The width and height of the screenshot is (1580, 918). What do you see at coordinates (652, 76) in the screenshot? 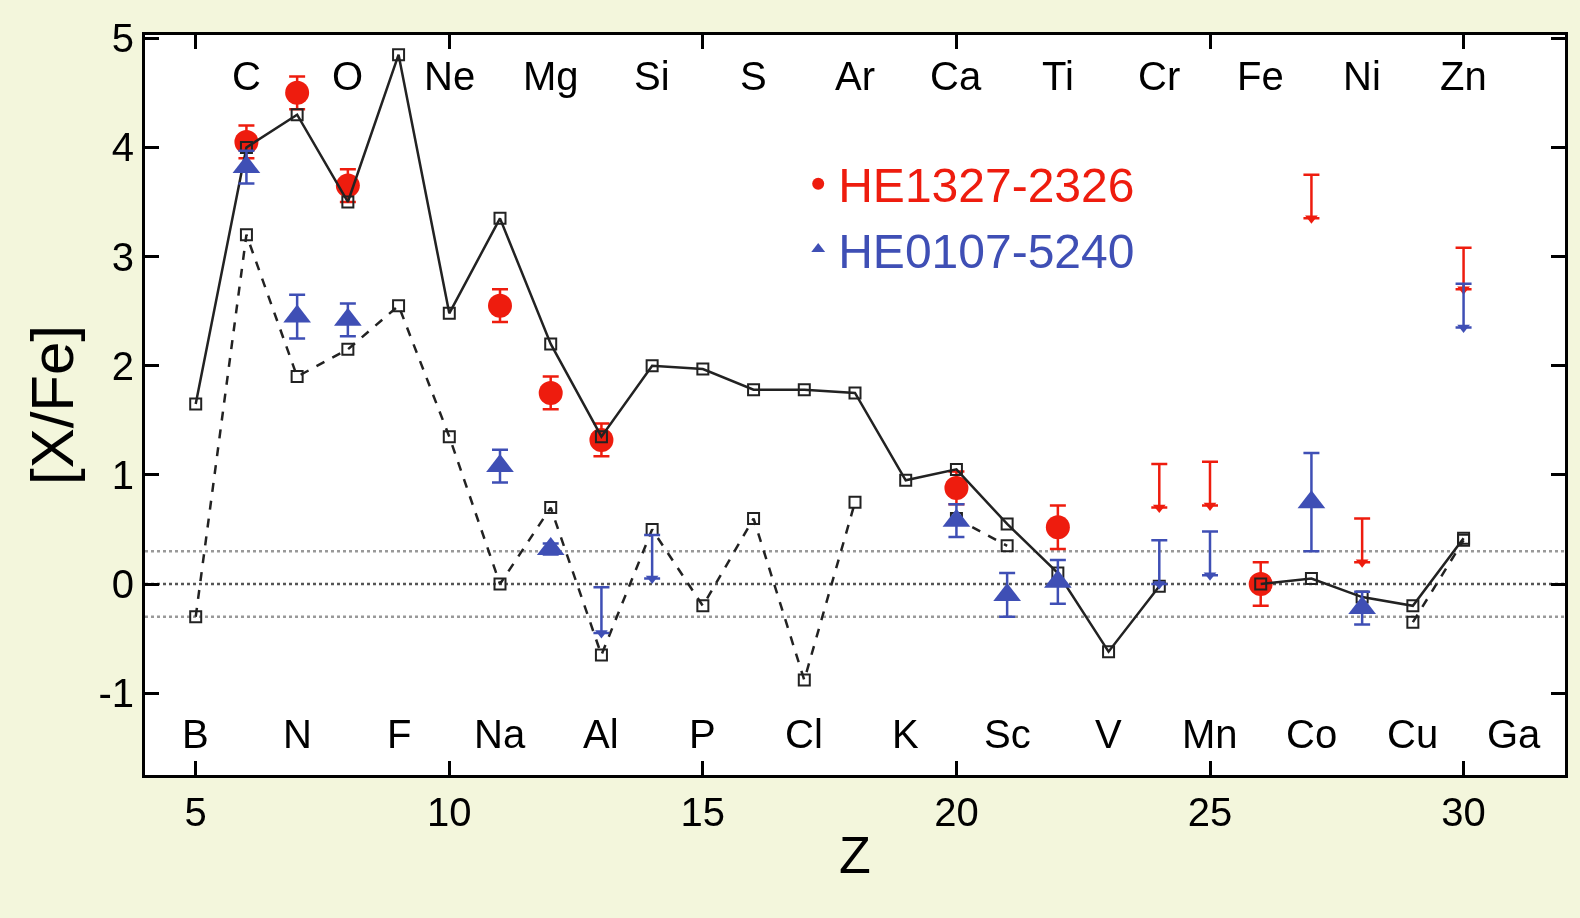
I see `annotation: Si` at bounding box center [652, 76].